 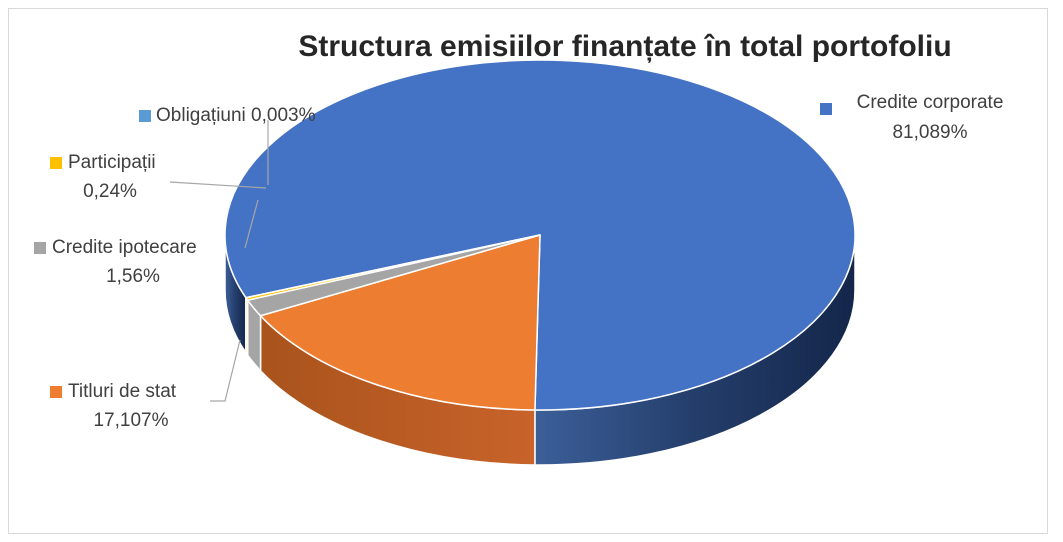 I want to click on slice-obligatiuni, so click(x=393, y=266).